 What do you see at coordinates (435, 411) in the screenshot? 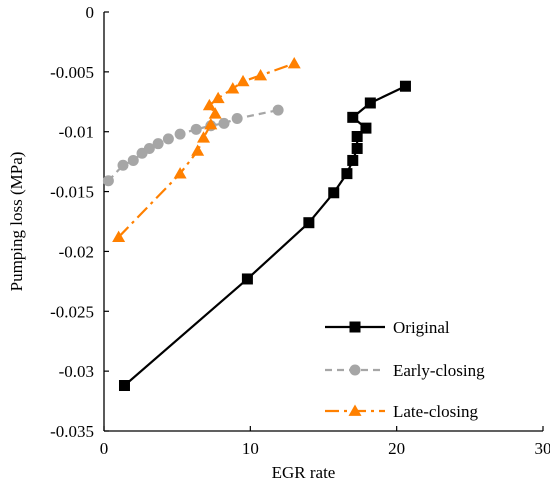
I see `legend-label: Late-closing` at bounding box center [435, 411].